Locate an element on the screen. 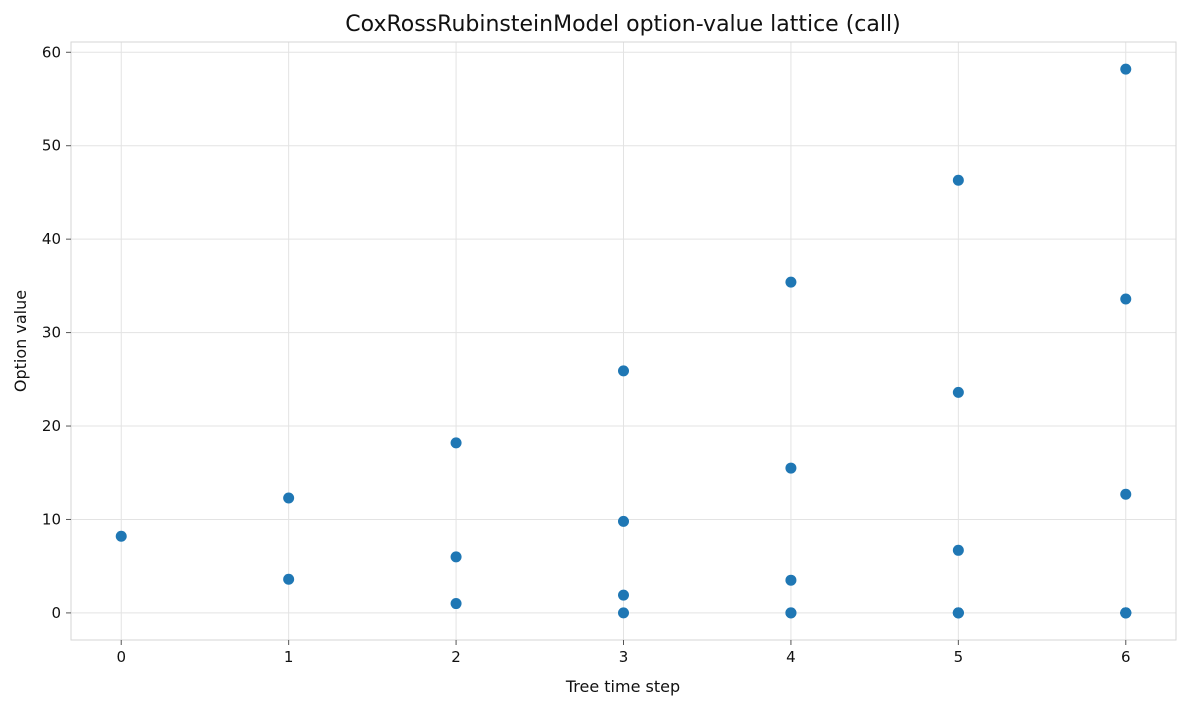 The height and width of the screenshot is (708, 1188). y-tick-label: 0 is located at coordinates (56, 613).